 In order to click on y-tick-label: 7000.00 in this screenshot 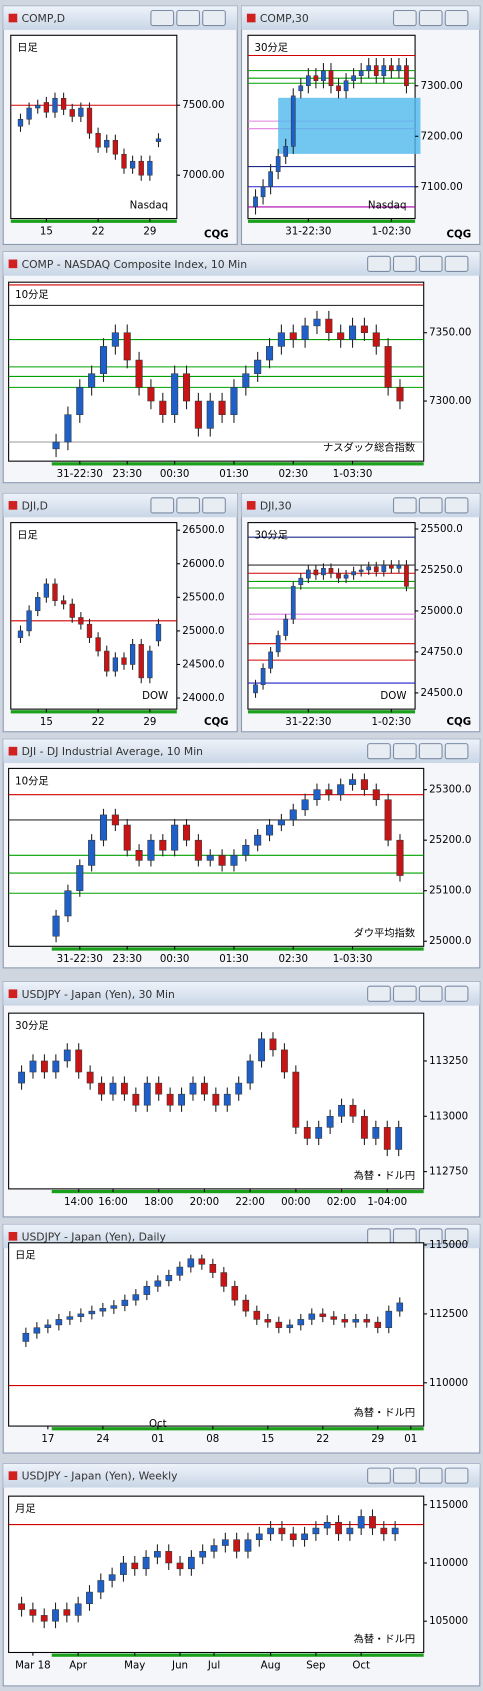, I will do `click(203, 175)`.